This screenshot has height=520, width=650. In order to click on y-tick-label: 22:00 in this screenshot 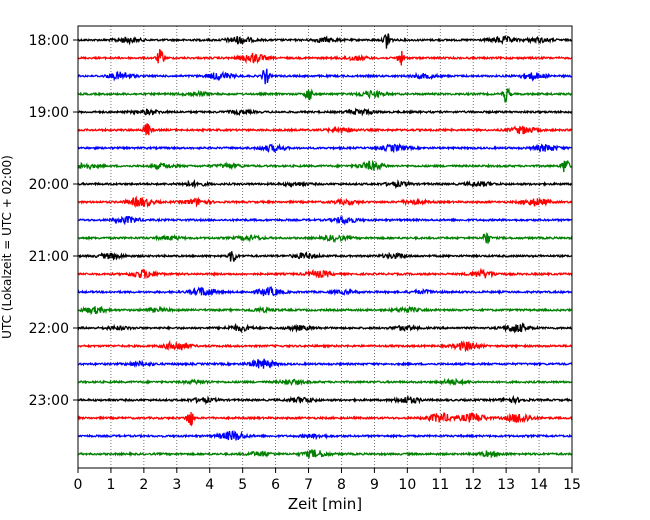, I will do `click(49, 329)`.